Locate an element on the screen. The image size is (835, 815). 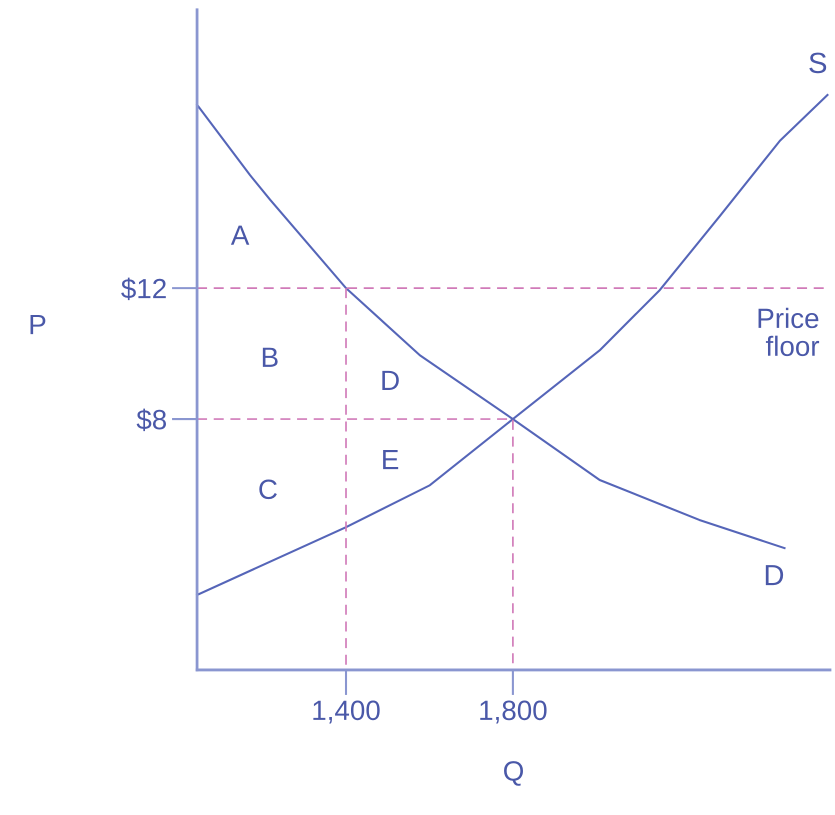
series-label: S is located at coordinates (817, 63).